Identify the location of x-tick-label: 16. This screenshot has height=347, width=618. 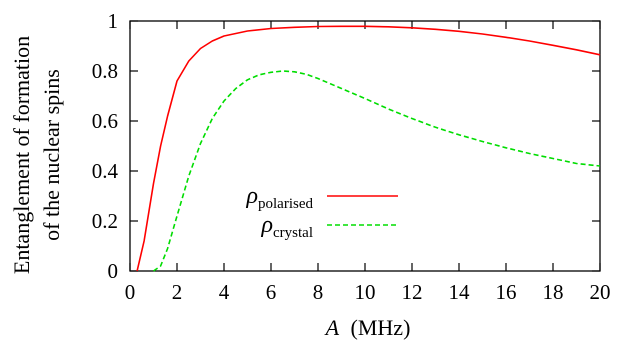
(506, 292).